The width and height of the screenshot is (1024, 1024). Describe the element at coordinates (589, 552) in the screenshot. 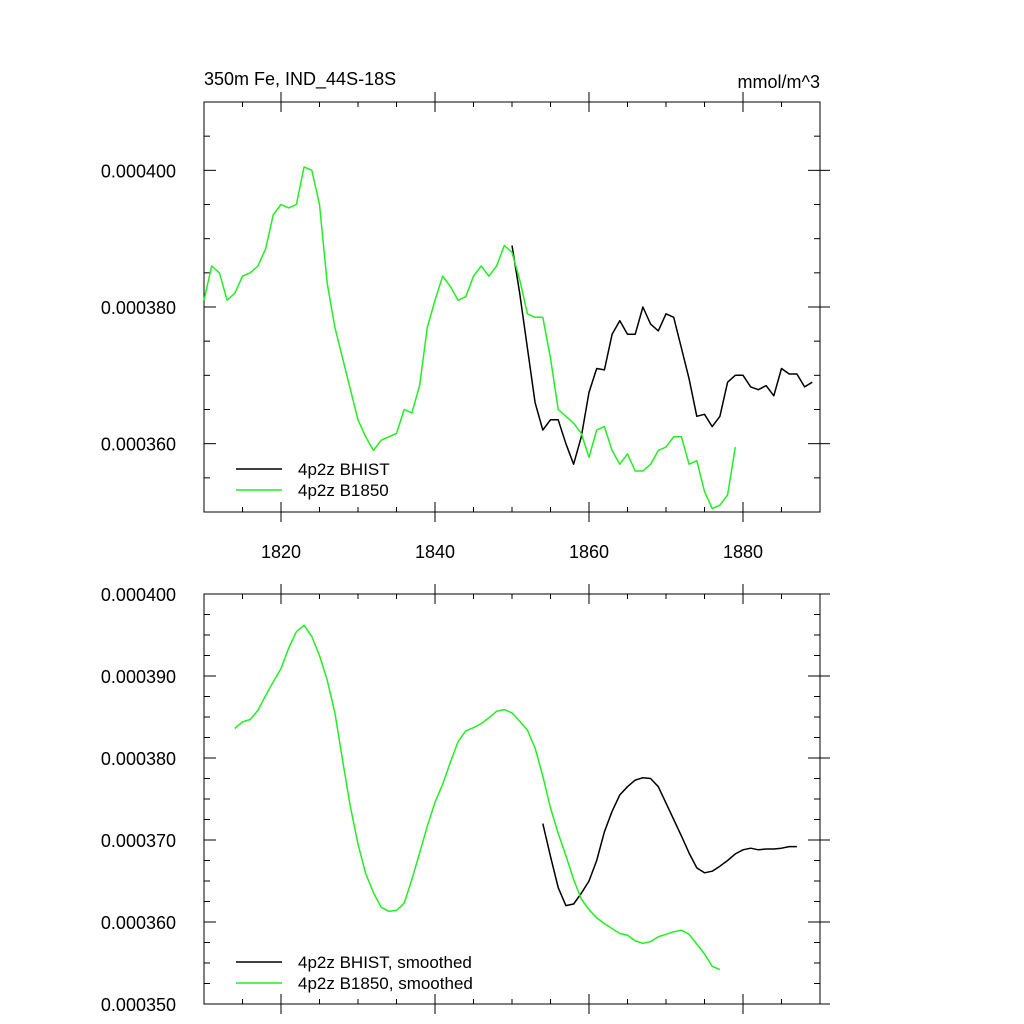

I see `x-tick-label: 1860` at that location.